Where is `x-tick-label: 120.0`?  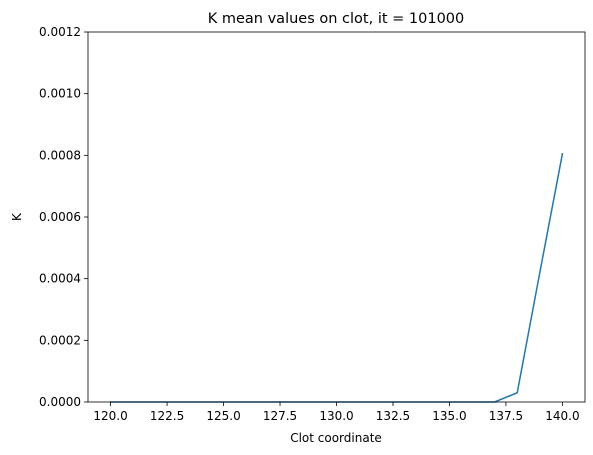 x-tick-label: 120.0 is located at coordinates (110, 416).